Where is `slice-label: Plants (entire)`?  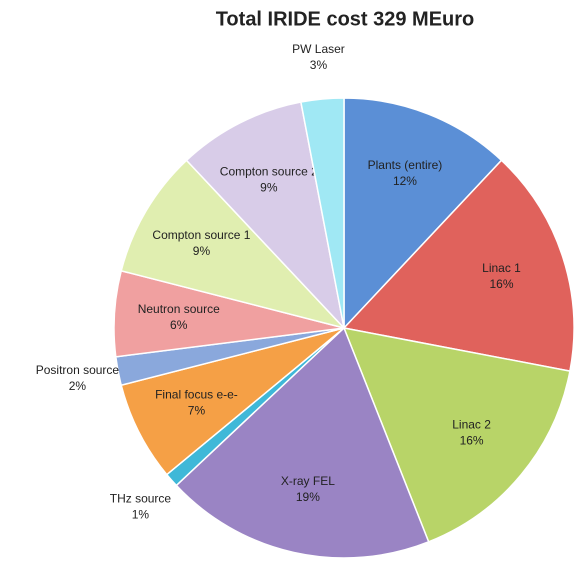 slice-label: Plants (entire) is located at coordinates (405, 165).